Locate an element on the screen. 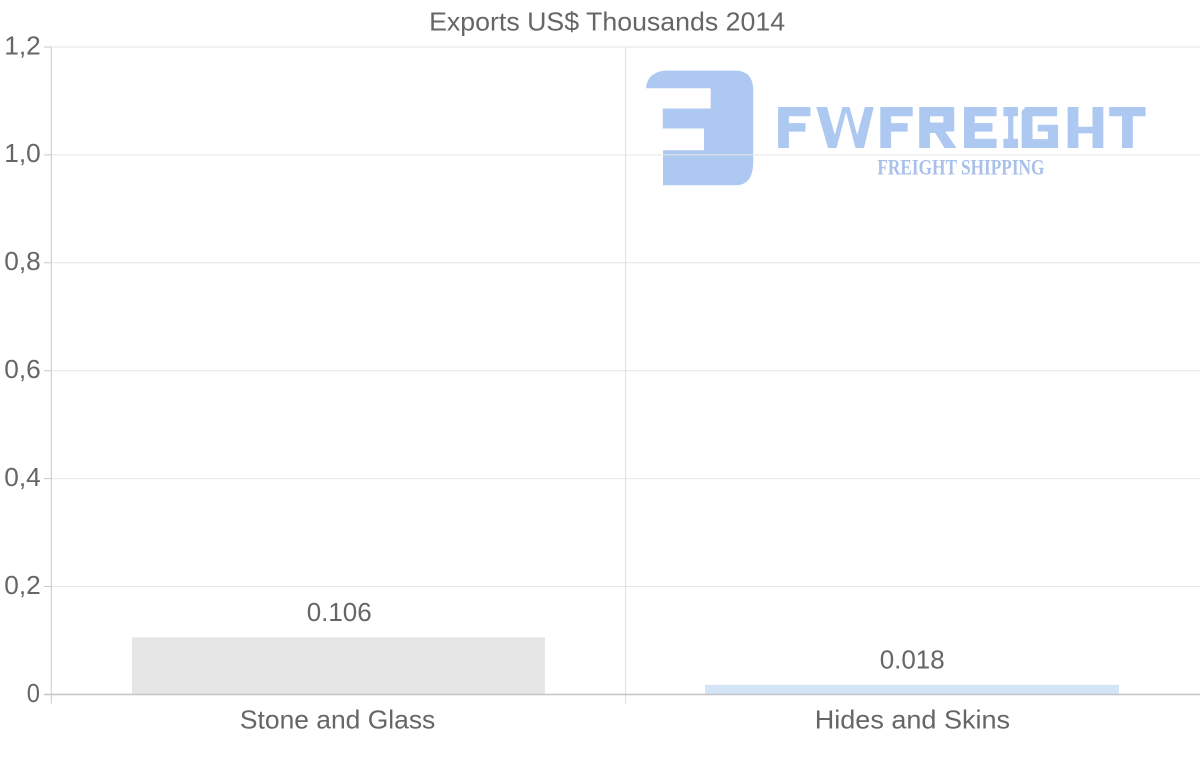 The image size is (1200, 763). svg-text: 0.106 is located at coordinates (339, 612).